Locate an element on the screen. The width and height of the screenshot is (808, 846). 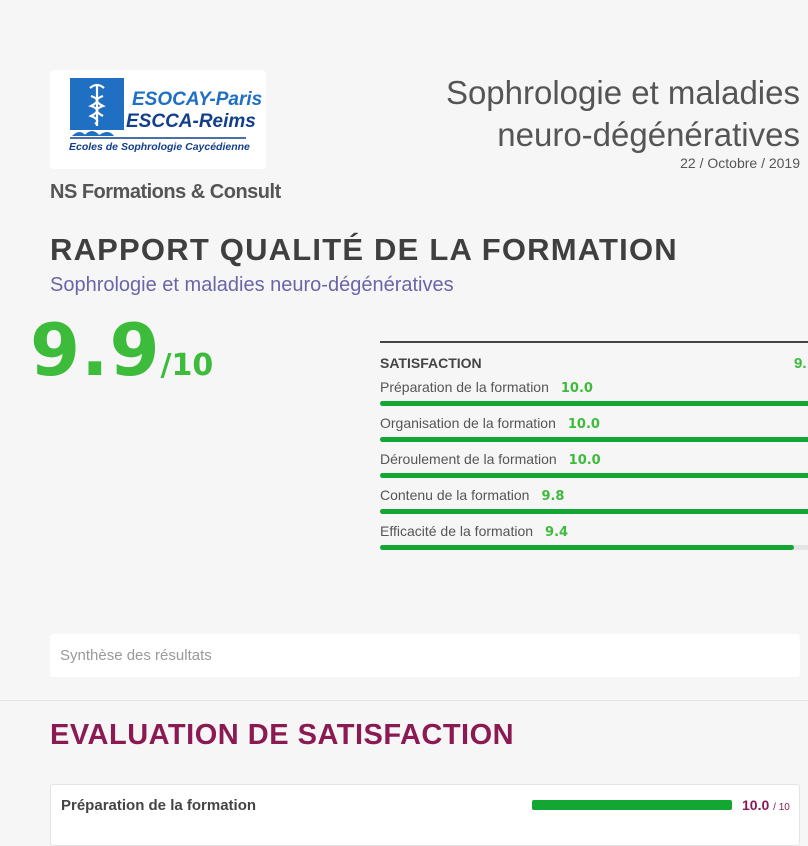
logo-line-2: ESCCA-Reims is located at coordinates (191, 121).